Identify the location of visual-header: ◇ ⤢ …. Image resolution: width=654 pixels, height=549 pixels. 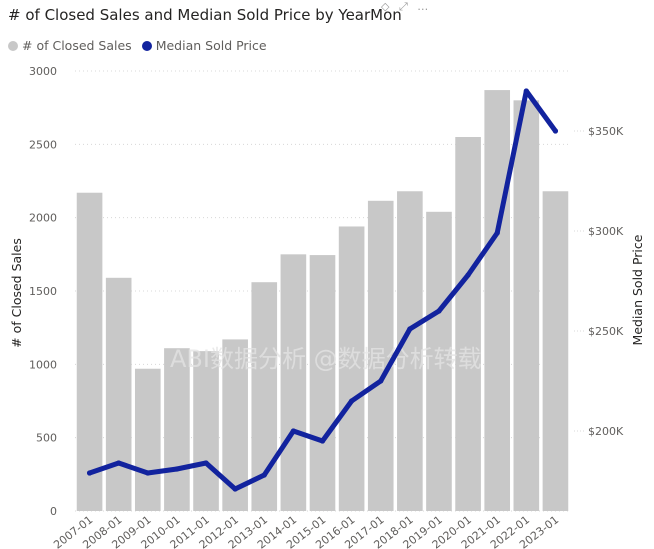
(407, 7).